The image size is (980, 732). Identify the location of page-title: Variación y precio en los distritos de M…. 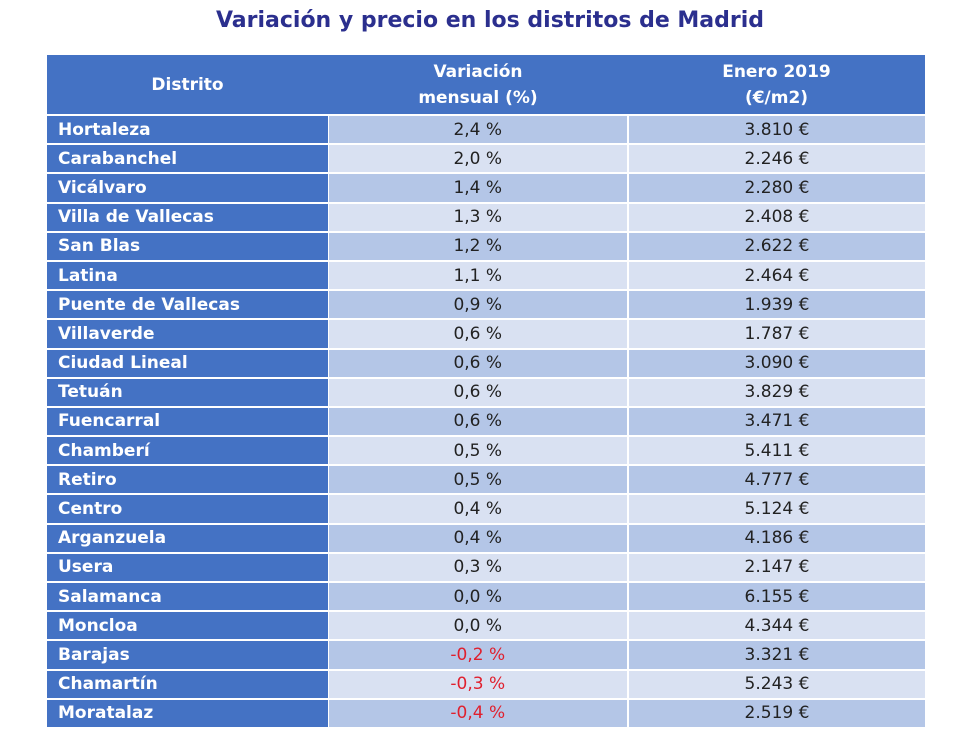
(490, 20).